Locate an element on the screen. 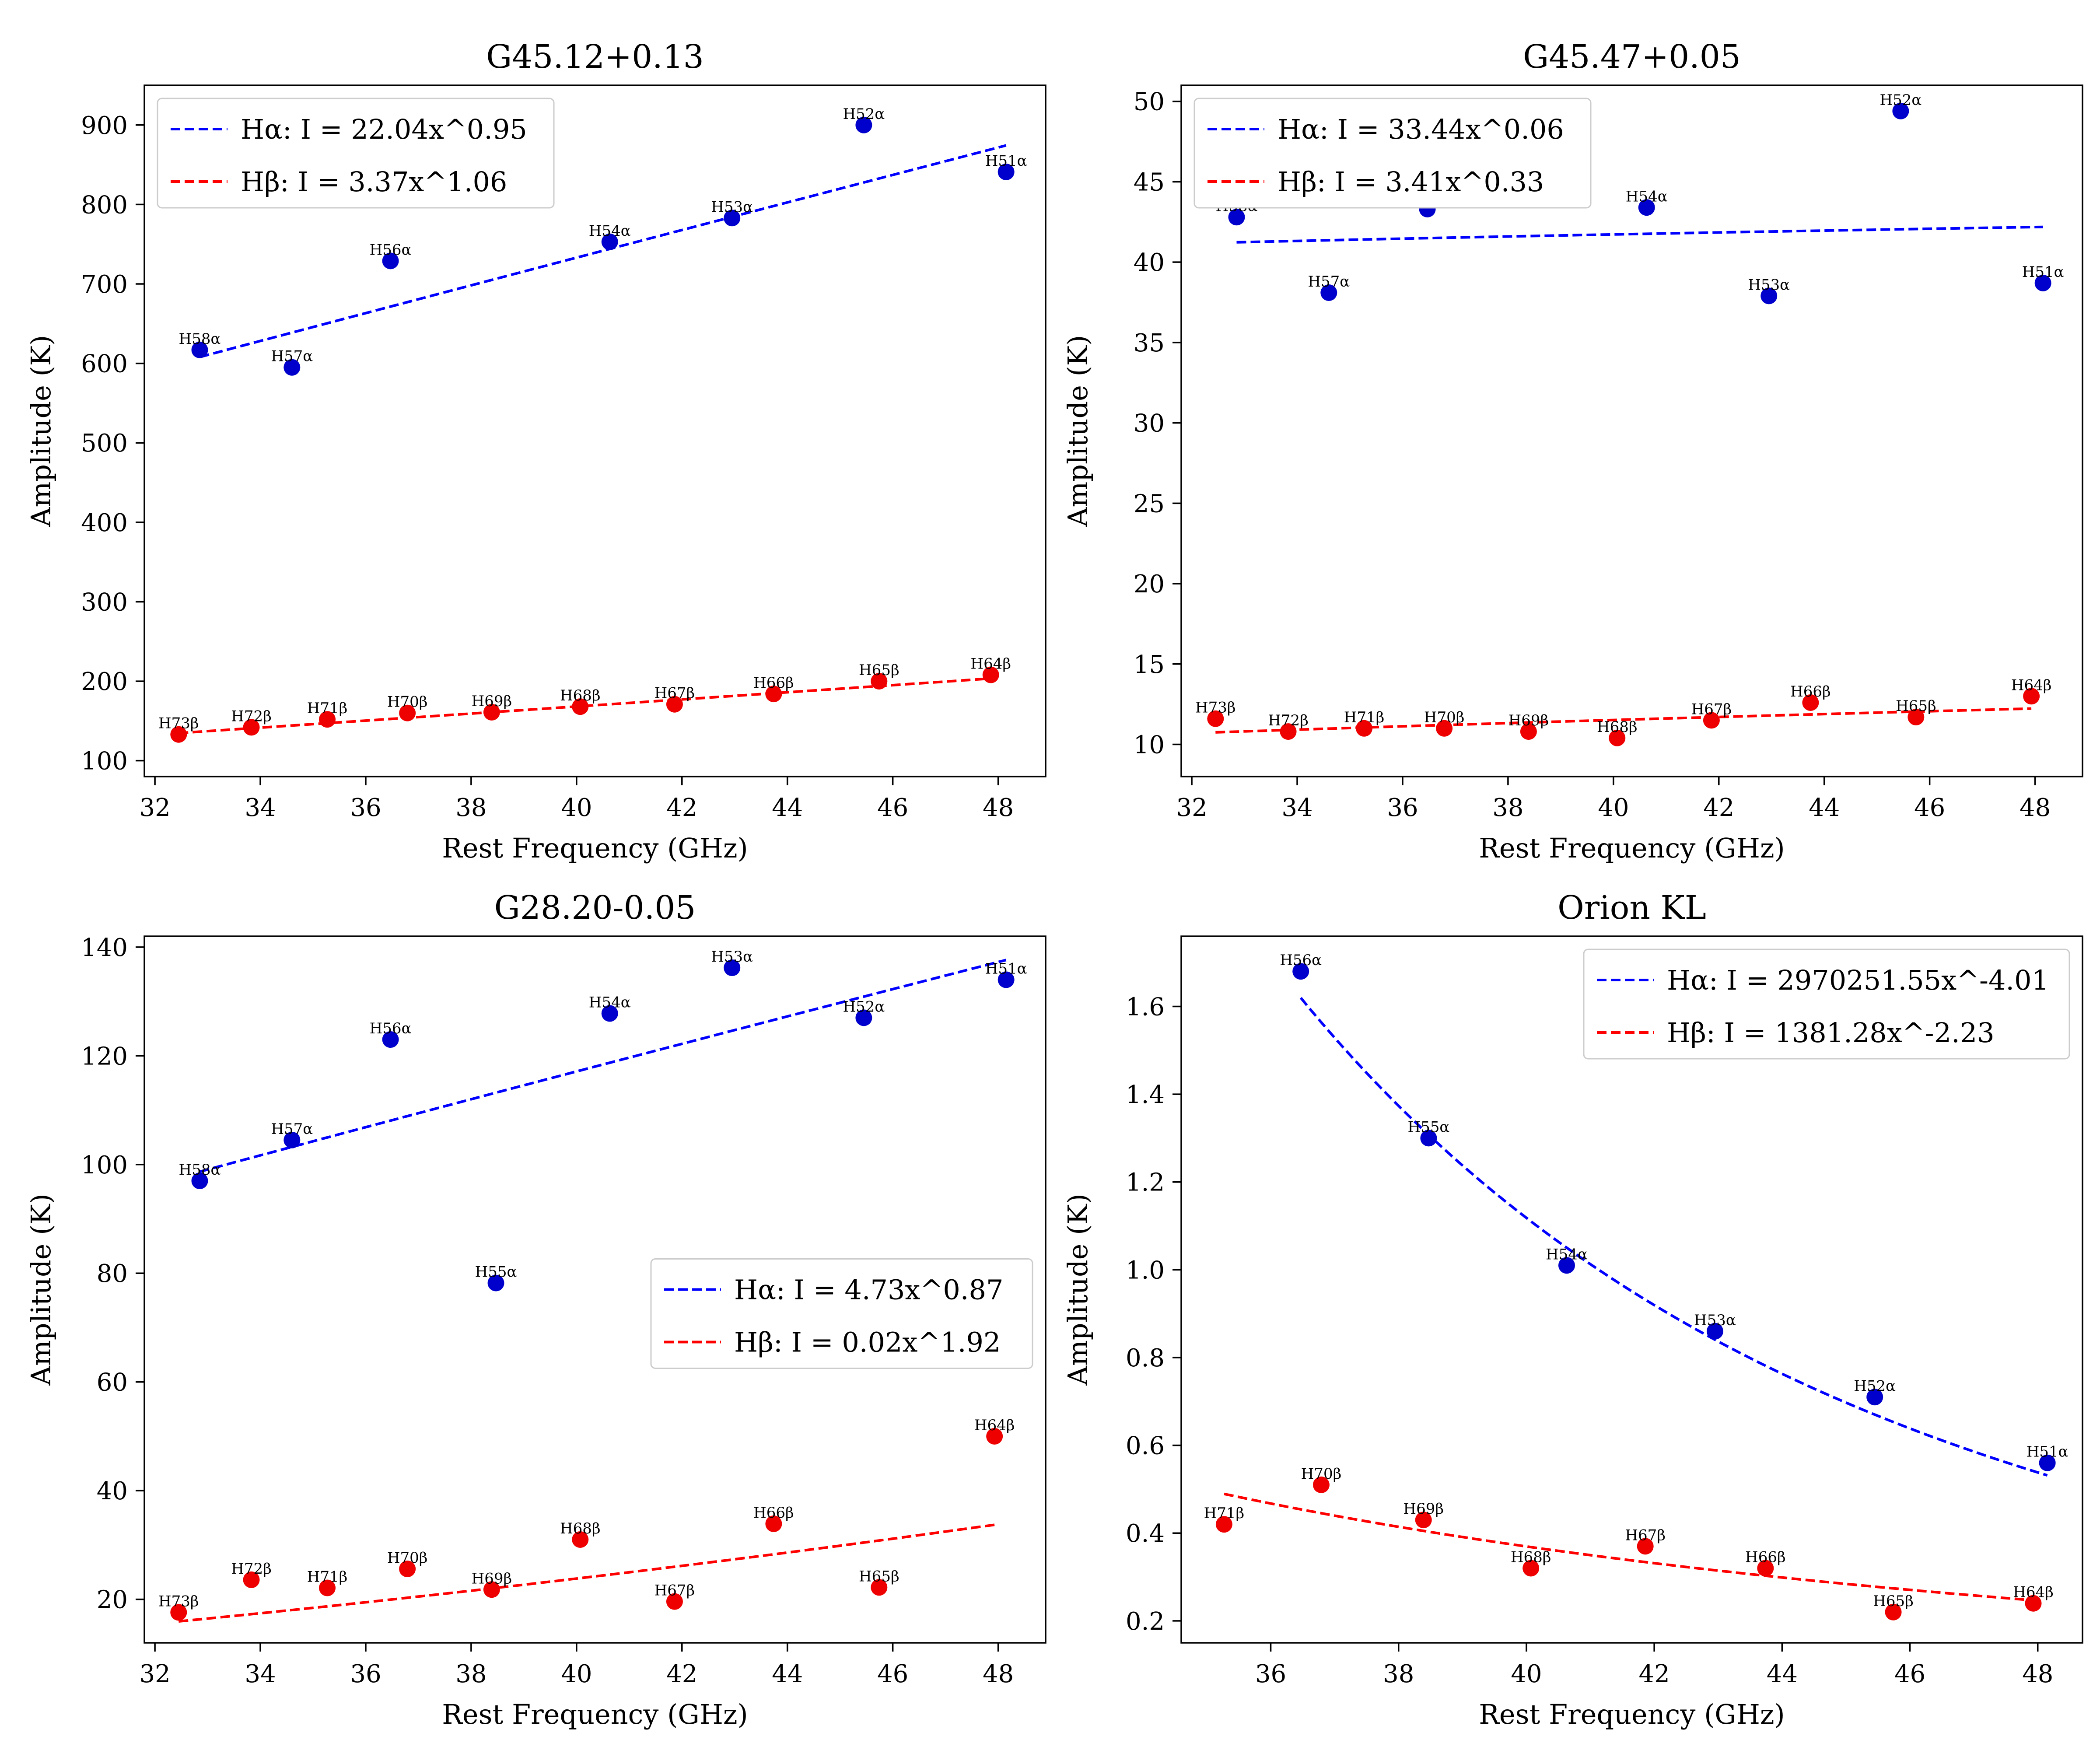  y-tick-label: 10 is located at coordinates (1149, 745).